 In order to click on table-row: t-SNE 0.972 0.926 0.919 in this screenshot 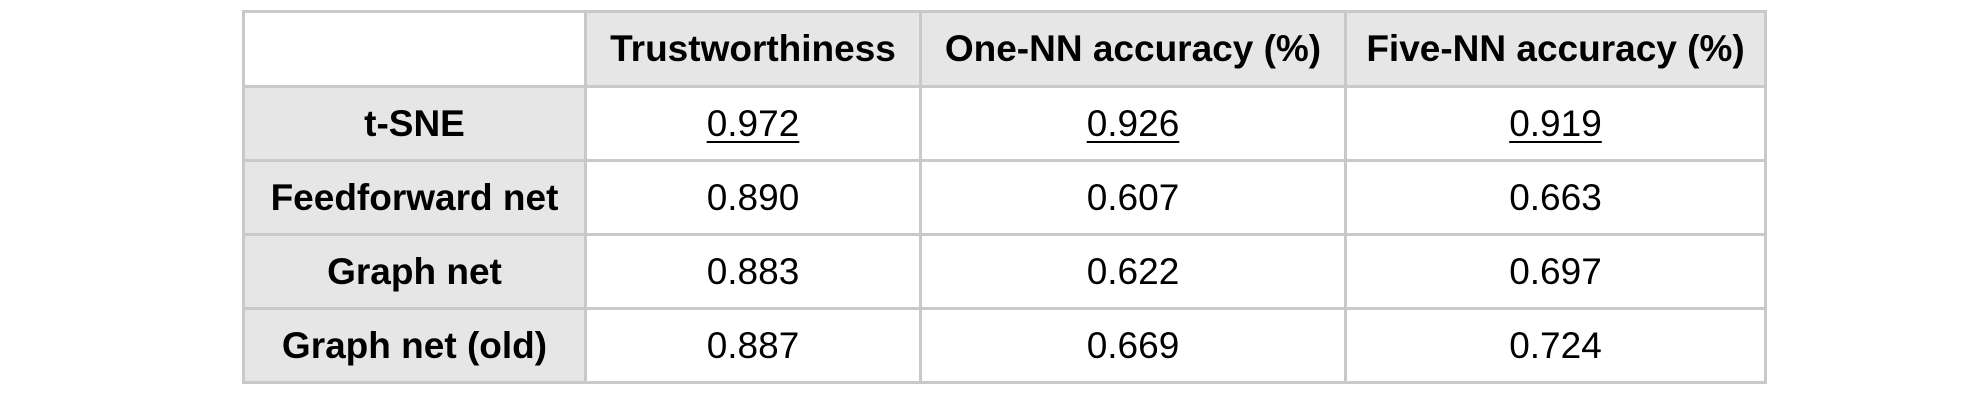, I will do `click(1004, 123)`.